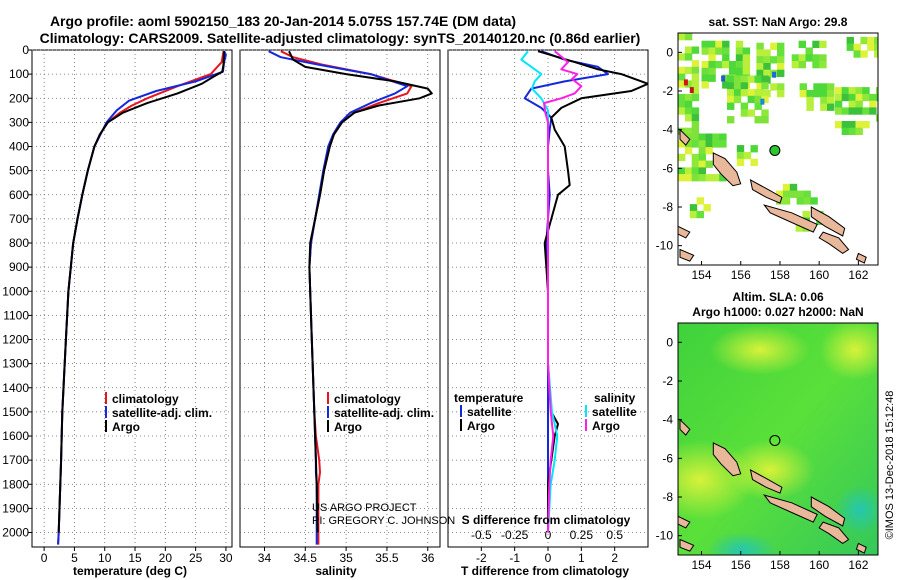  What do you see at coordinates (360, 291) in the screenshot?
I see `series-line-argo` at bounding box center [360, 291].